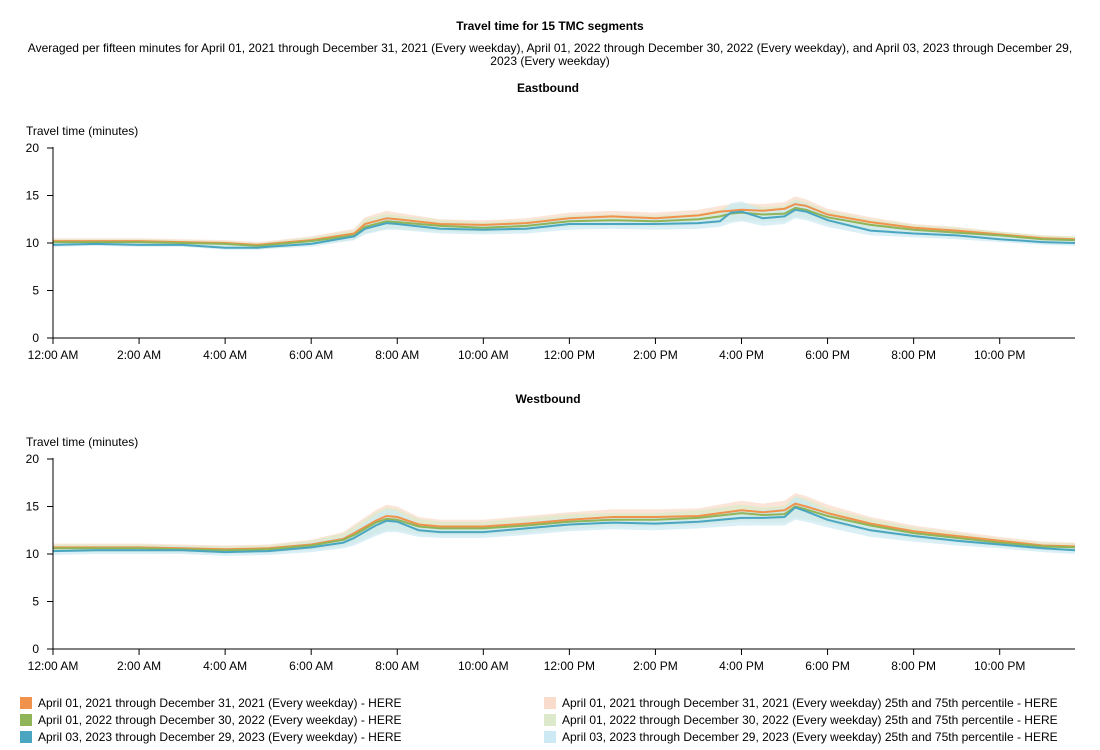 Image resolution: width=1100 pixels, height=750 pixels. I want to click on eastbound-line-2023, so click(564, 228).